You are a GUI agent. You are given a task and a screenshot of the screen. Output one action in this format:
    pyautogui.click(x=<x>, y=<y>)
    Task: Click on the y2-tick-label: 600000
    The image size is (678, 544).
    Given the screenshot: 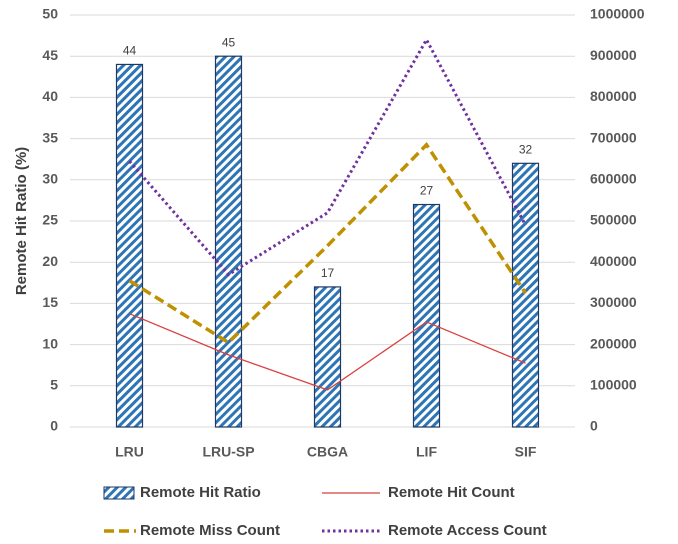 What is the action you would take?
    pyautogui.click(x=613, y=179)
    